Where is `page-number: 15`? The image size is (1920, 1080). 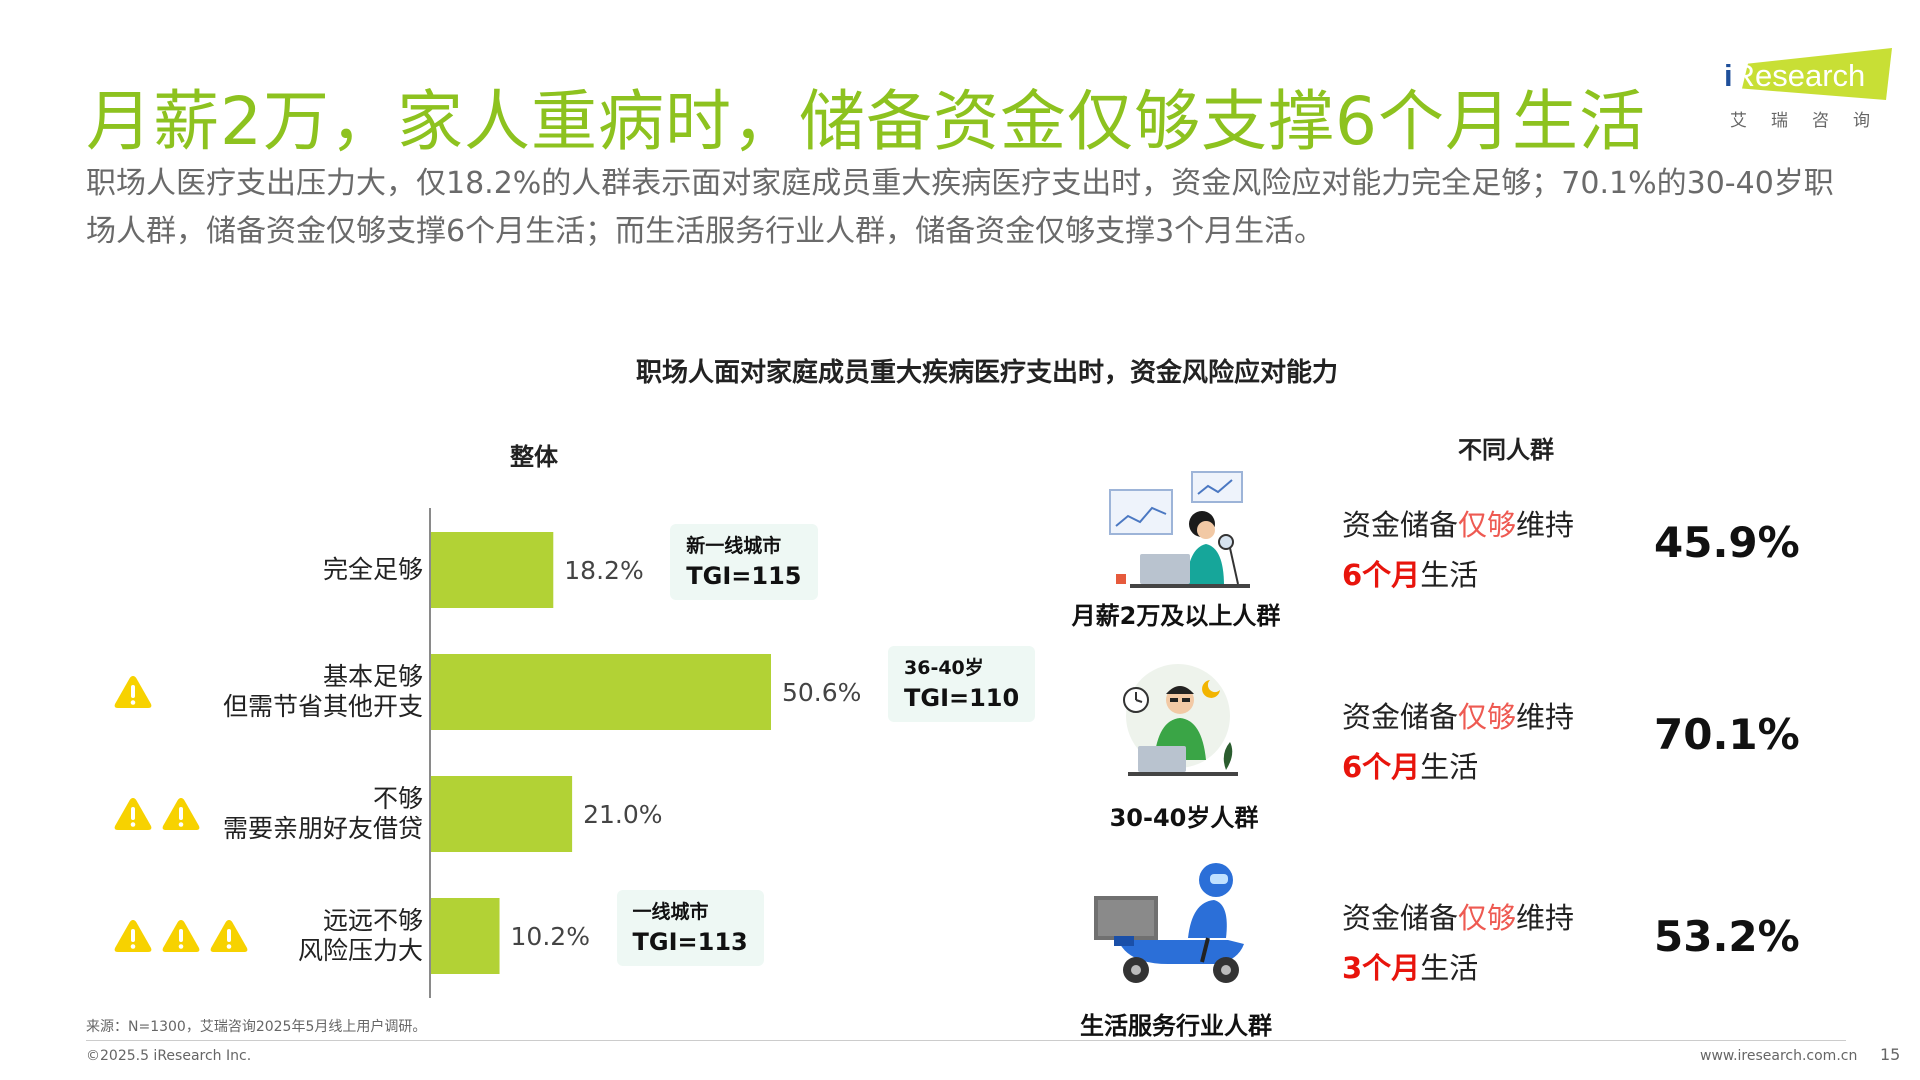 page-number: 15 is located at coordinates (1890, 1054).